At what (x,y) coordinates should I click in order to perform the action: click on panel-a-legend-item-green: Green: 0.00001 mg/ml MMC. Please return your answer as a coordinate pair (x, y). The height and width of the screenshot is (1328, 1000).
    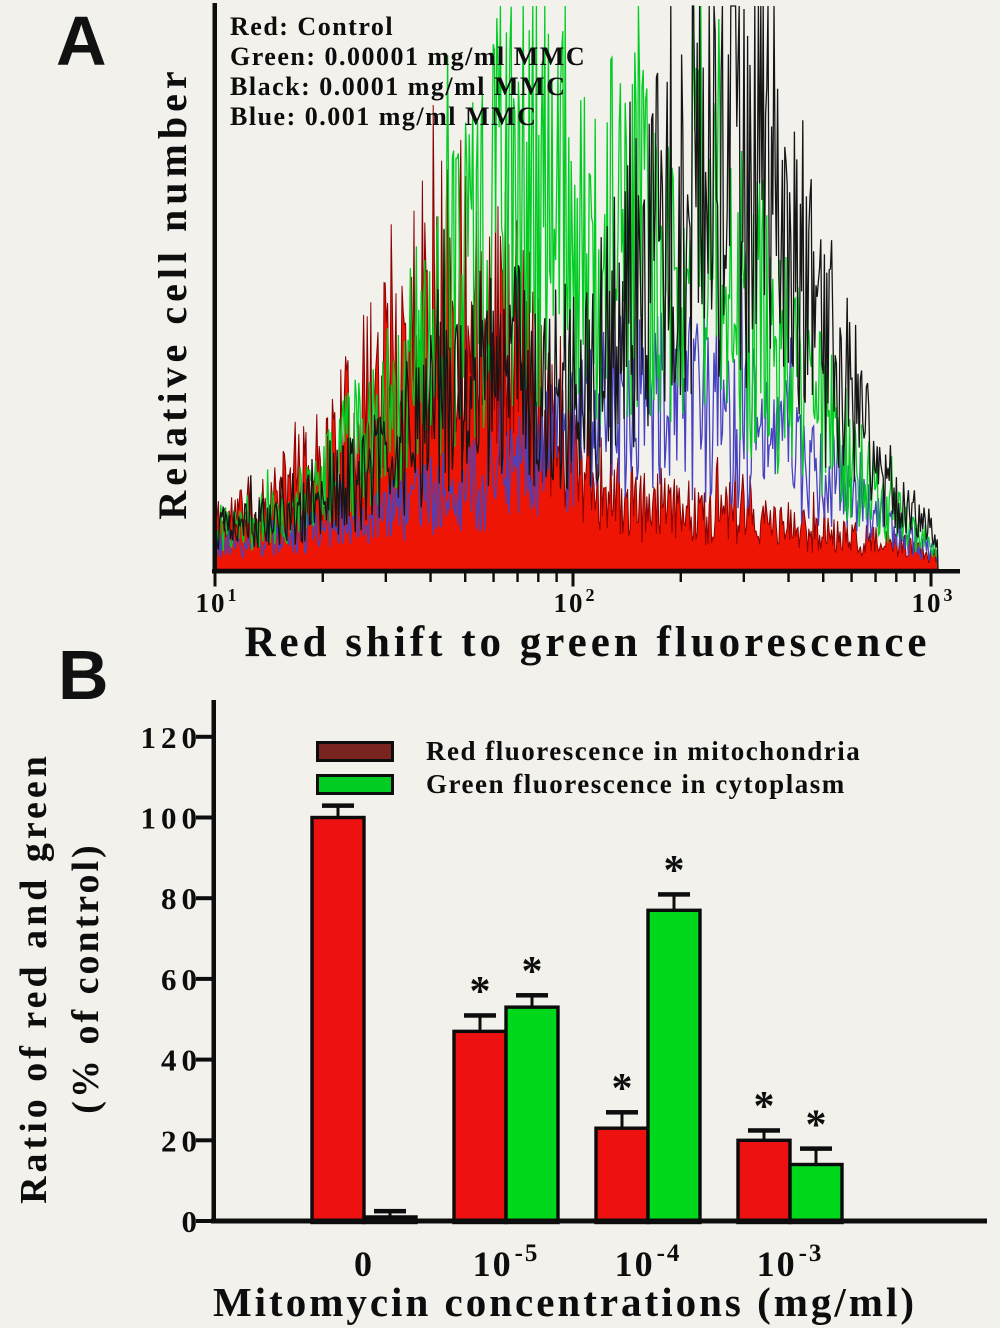
    Looking at the image, I should click on (408, 56).